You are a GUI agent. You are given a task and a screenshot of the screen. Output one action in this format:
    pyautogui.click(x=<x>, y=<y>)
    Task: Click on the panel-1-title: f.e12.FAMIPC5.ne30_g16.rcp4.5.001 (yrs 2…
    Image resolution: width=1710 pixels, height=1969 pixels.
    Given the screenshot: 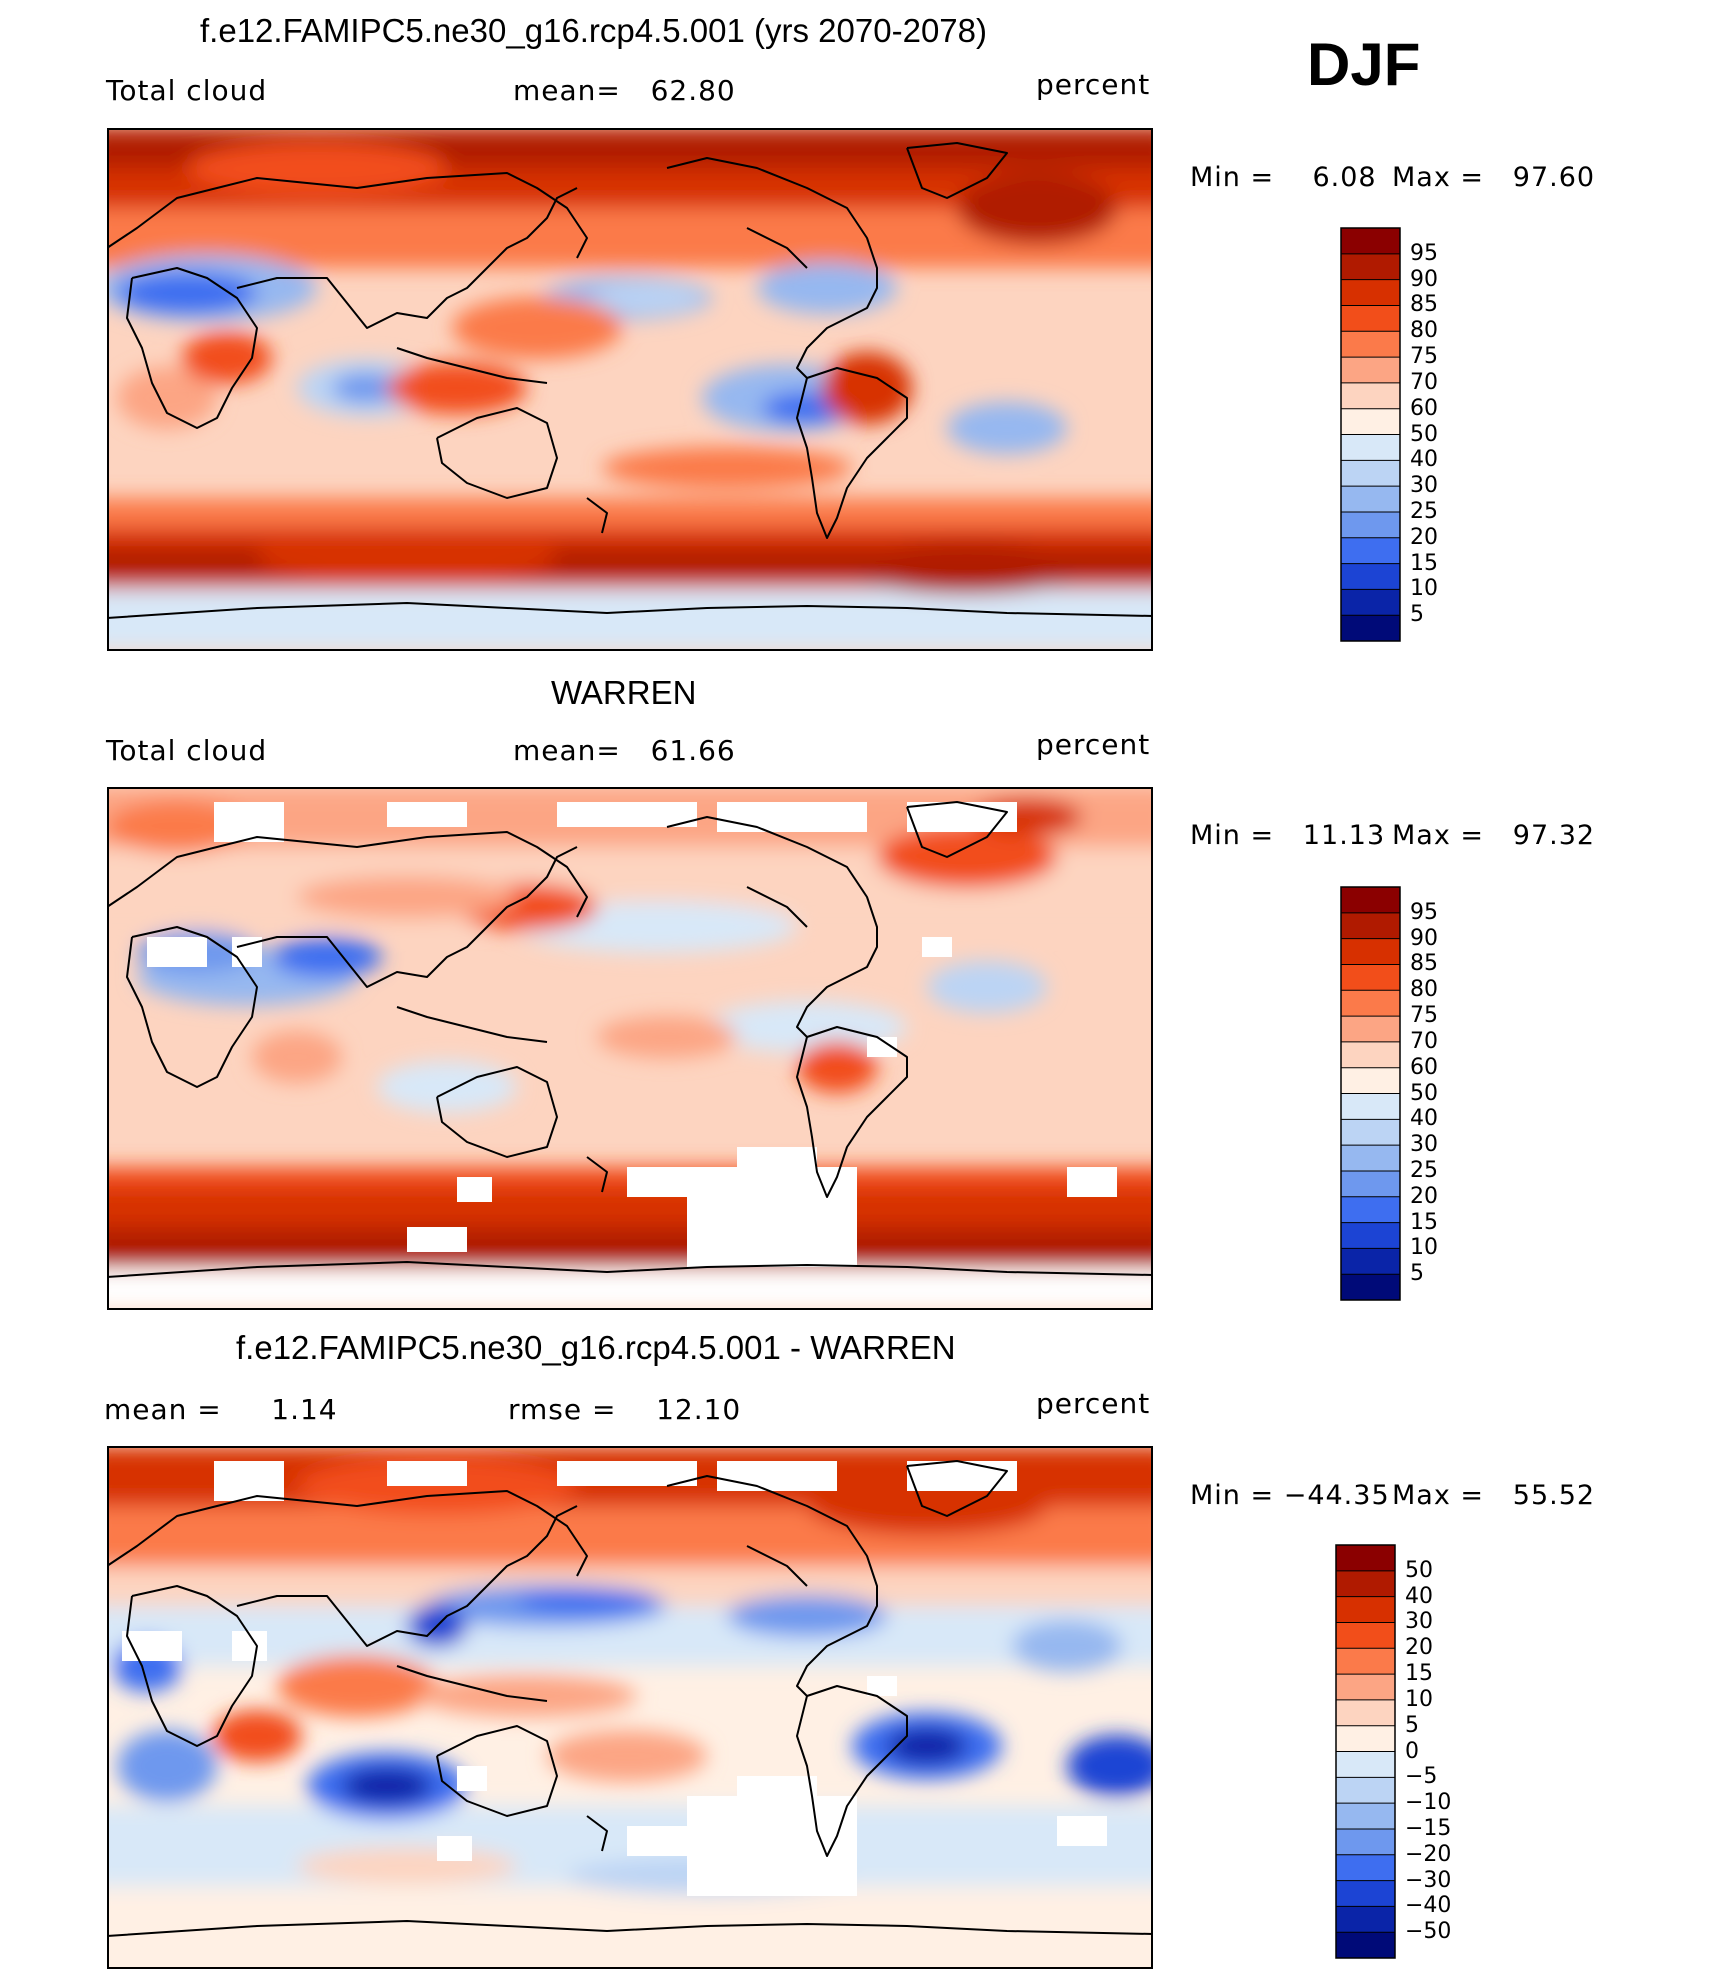 What is the action you would take?
    pyautogui.click(x=593, y=30)
    